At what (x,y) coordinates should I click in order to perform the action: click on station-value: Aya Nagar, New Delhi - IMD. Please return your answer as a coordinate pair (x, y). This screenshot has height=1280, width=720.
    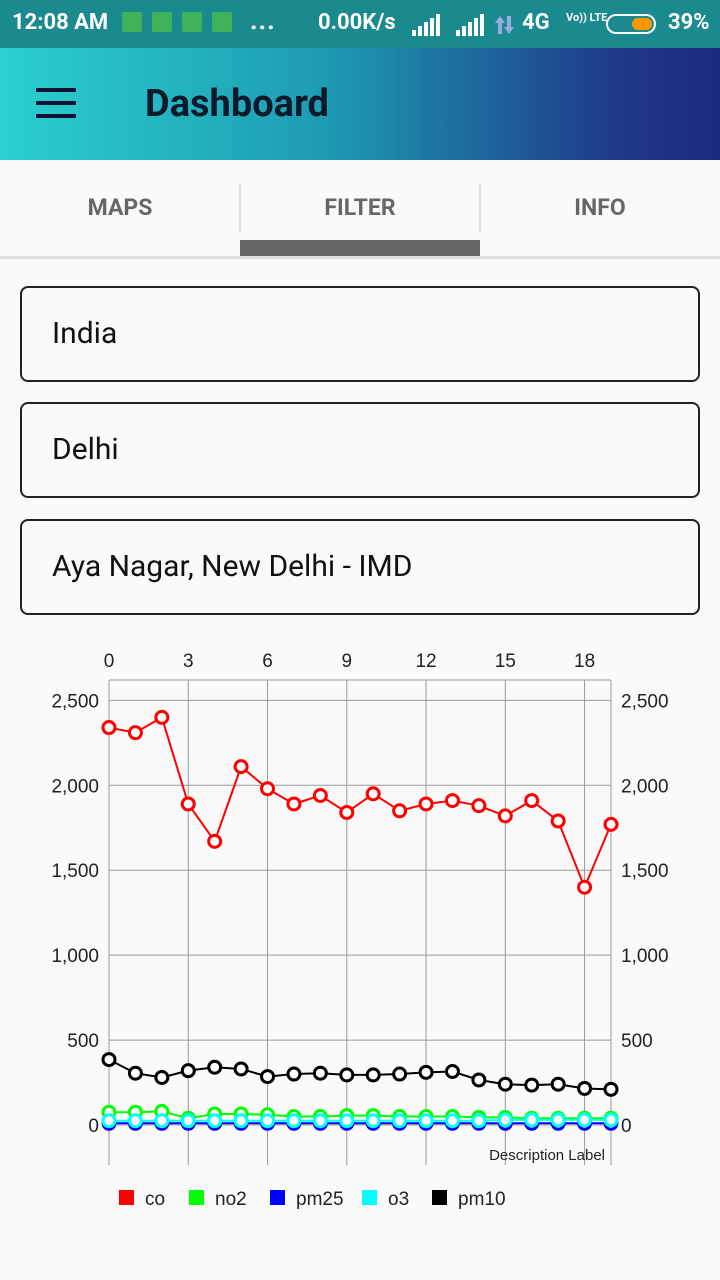
    Looking at the image, I should click on (232, 566).